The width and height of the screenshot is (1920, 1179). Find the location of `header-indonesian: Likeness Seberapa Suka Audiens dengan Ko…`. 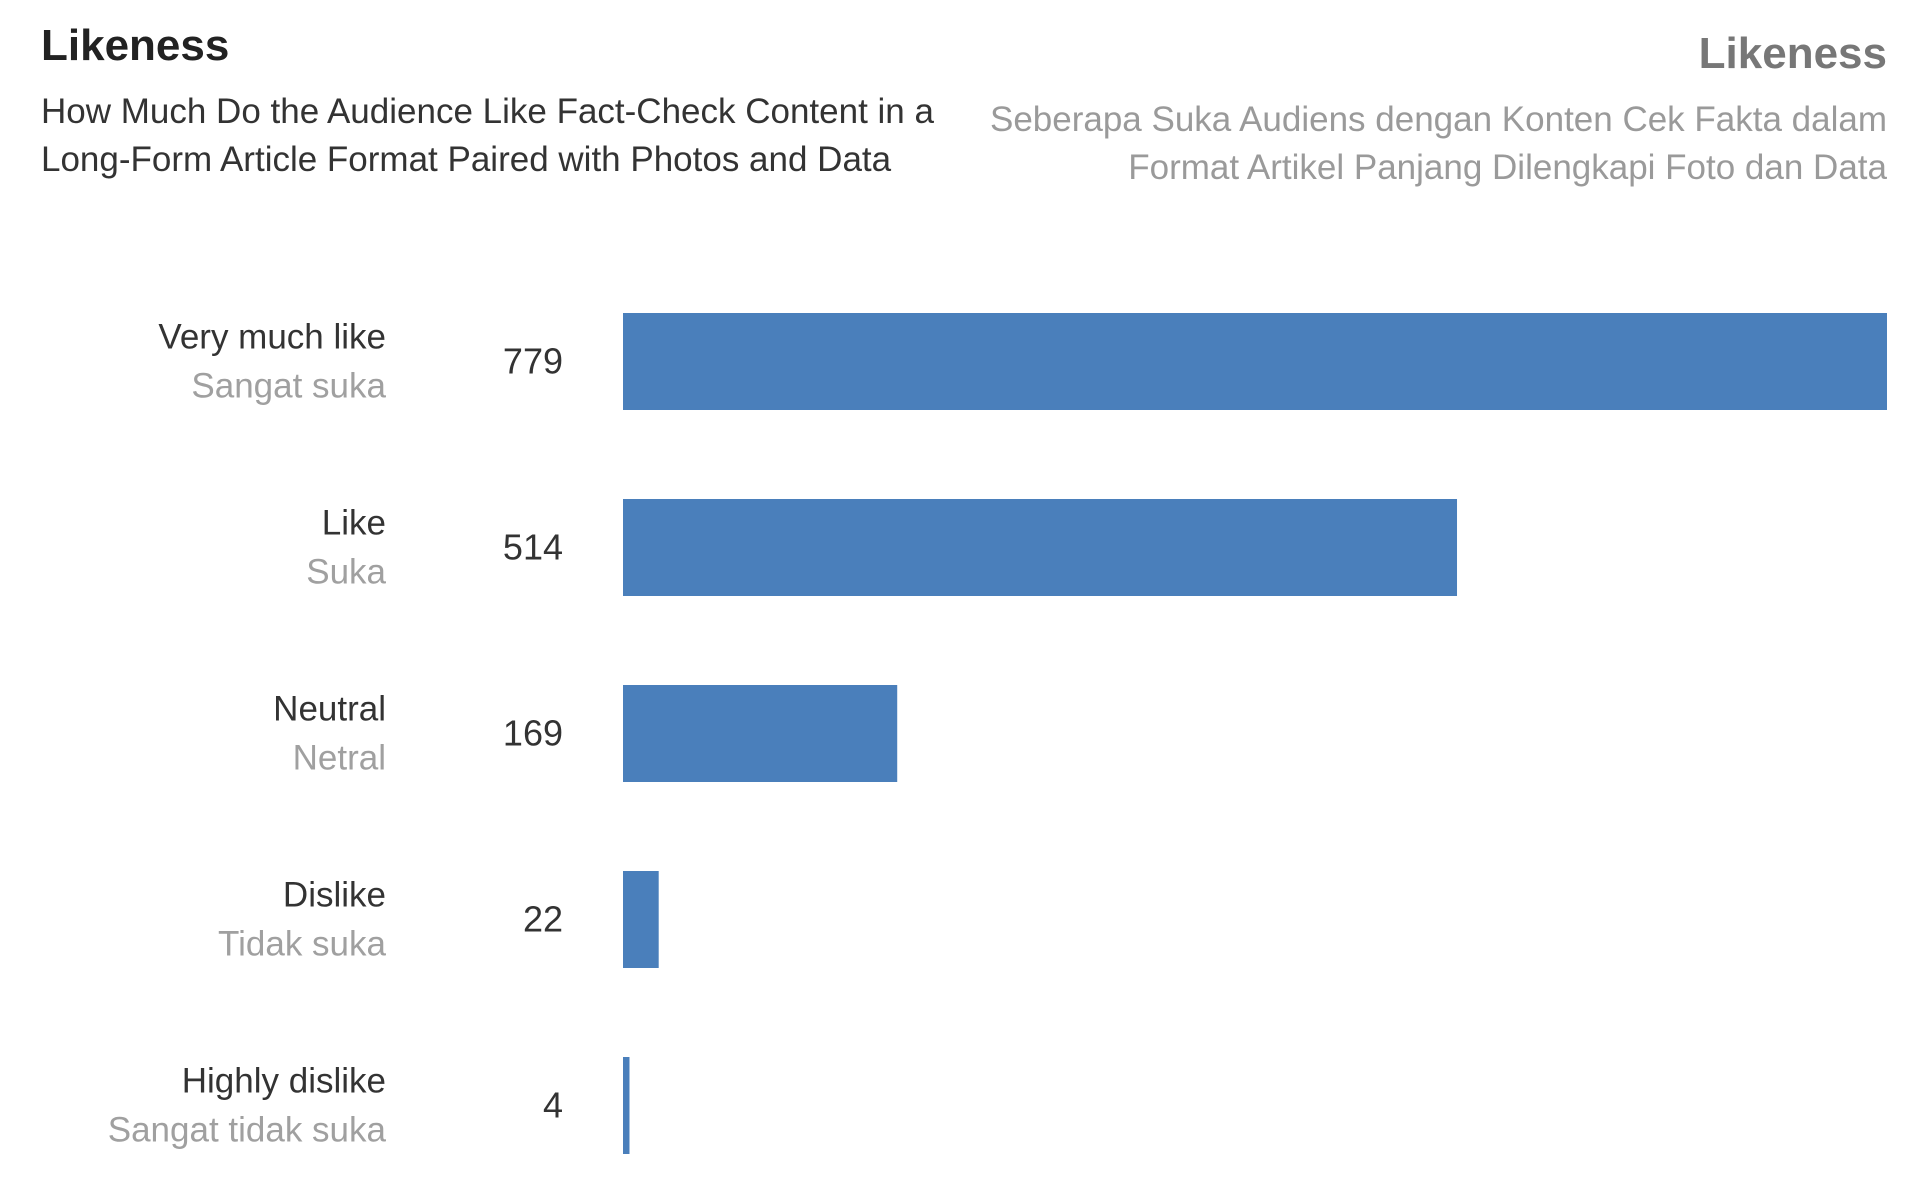

header-indonesian: Likeness Seberapa Suka Audiens dengan Ko… is located at coordinates (1437, 109).